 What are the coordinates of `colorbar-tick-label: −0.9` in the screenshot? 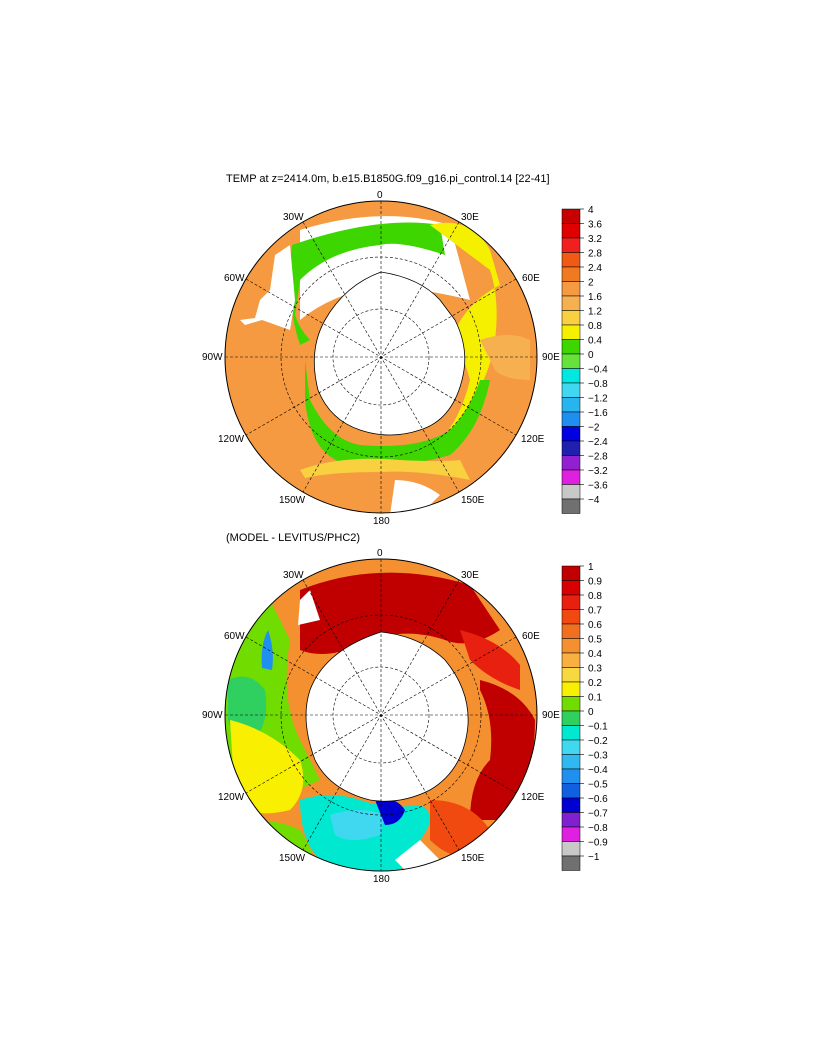 It's located at (598, 843).